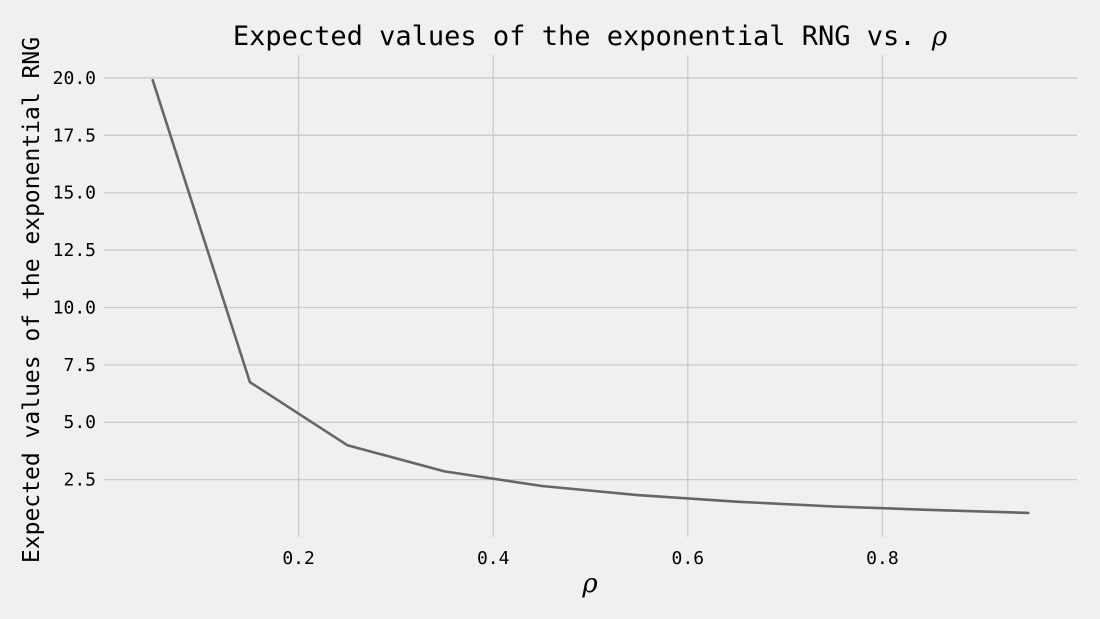 The image size is (1100, 619). What do you see at coordinates (493, 558) in the screenshot?
I see `x-tick-label: 0.4` at bounding box center [493, 558].